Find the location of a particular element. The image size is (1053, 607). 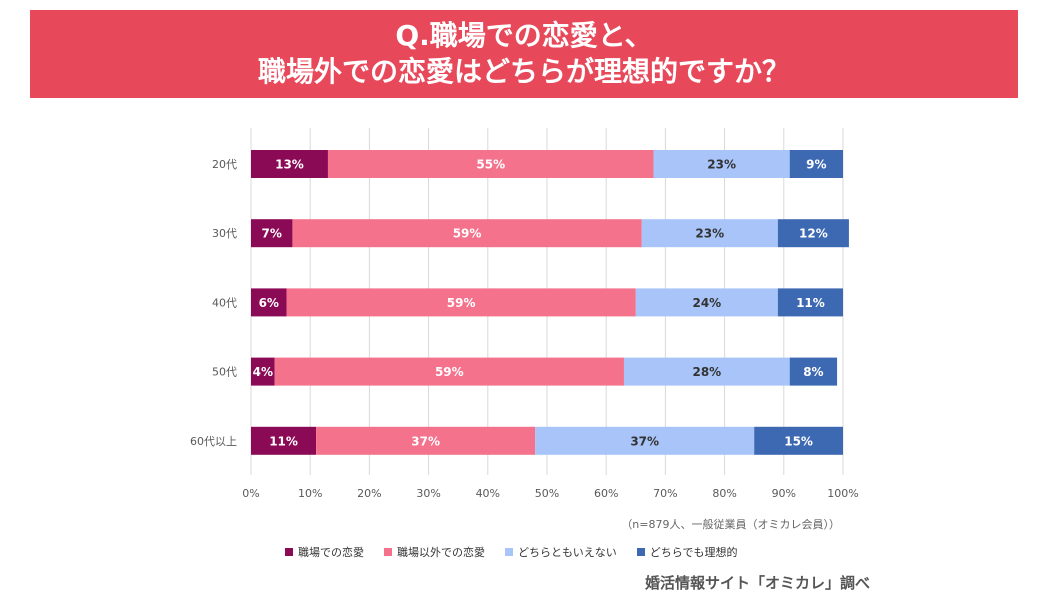

x-tick-label: 50% is located at coordinates (547, 493).